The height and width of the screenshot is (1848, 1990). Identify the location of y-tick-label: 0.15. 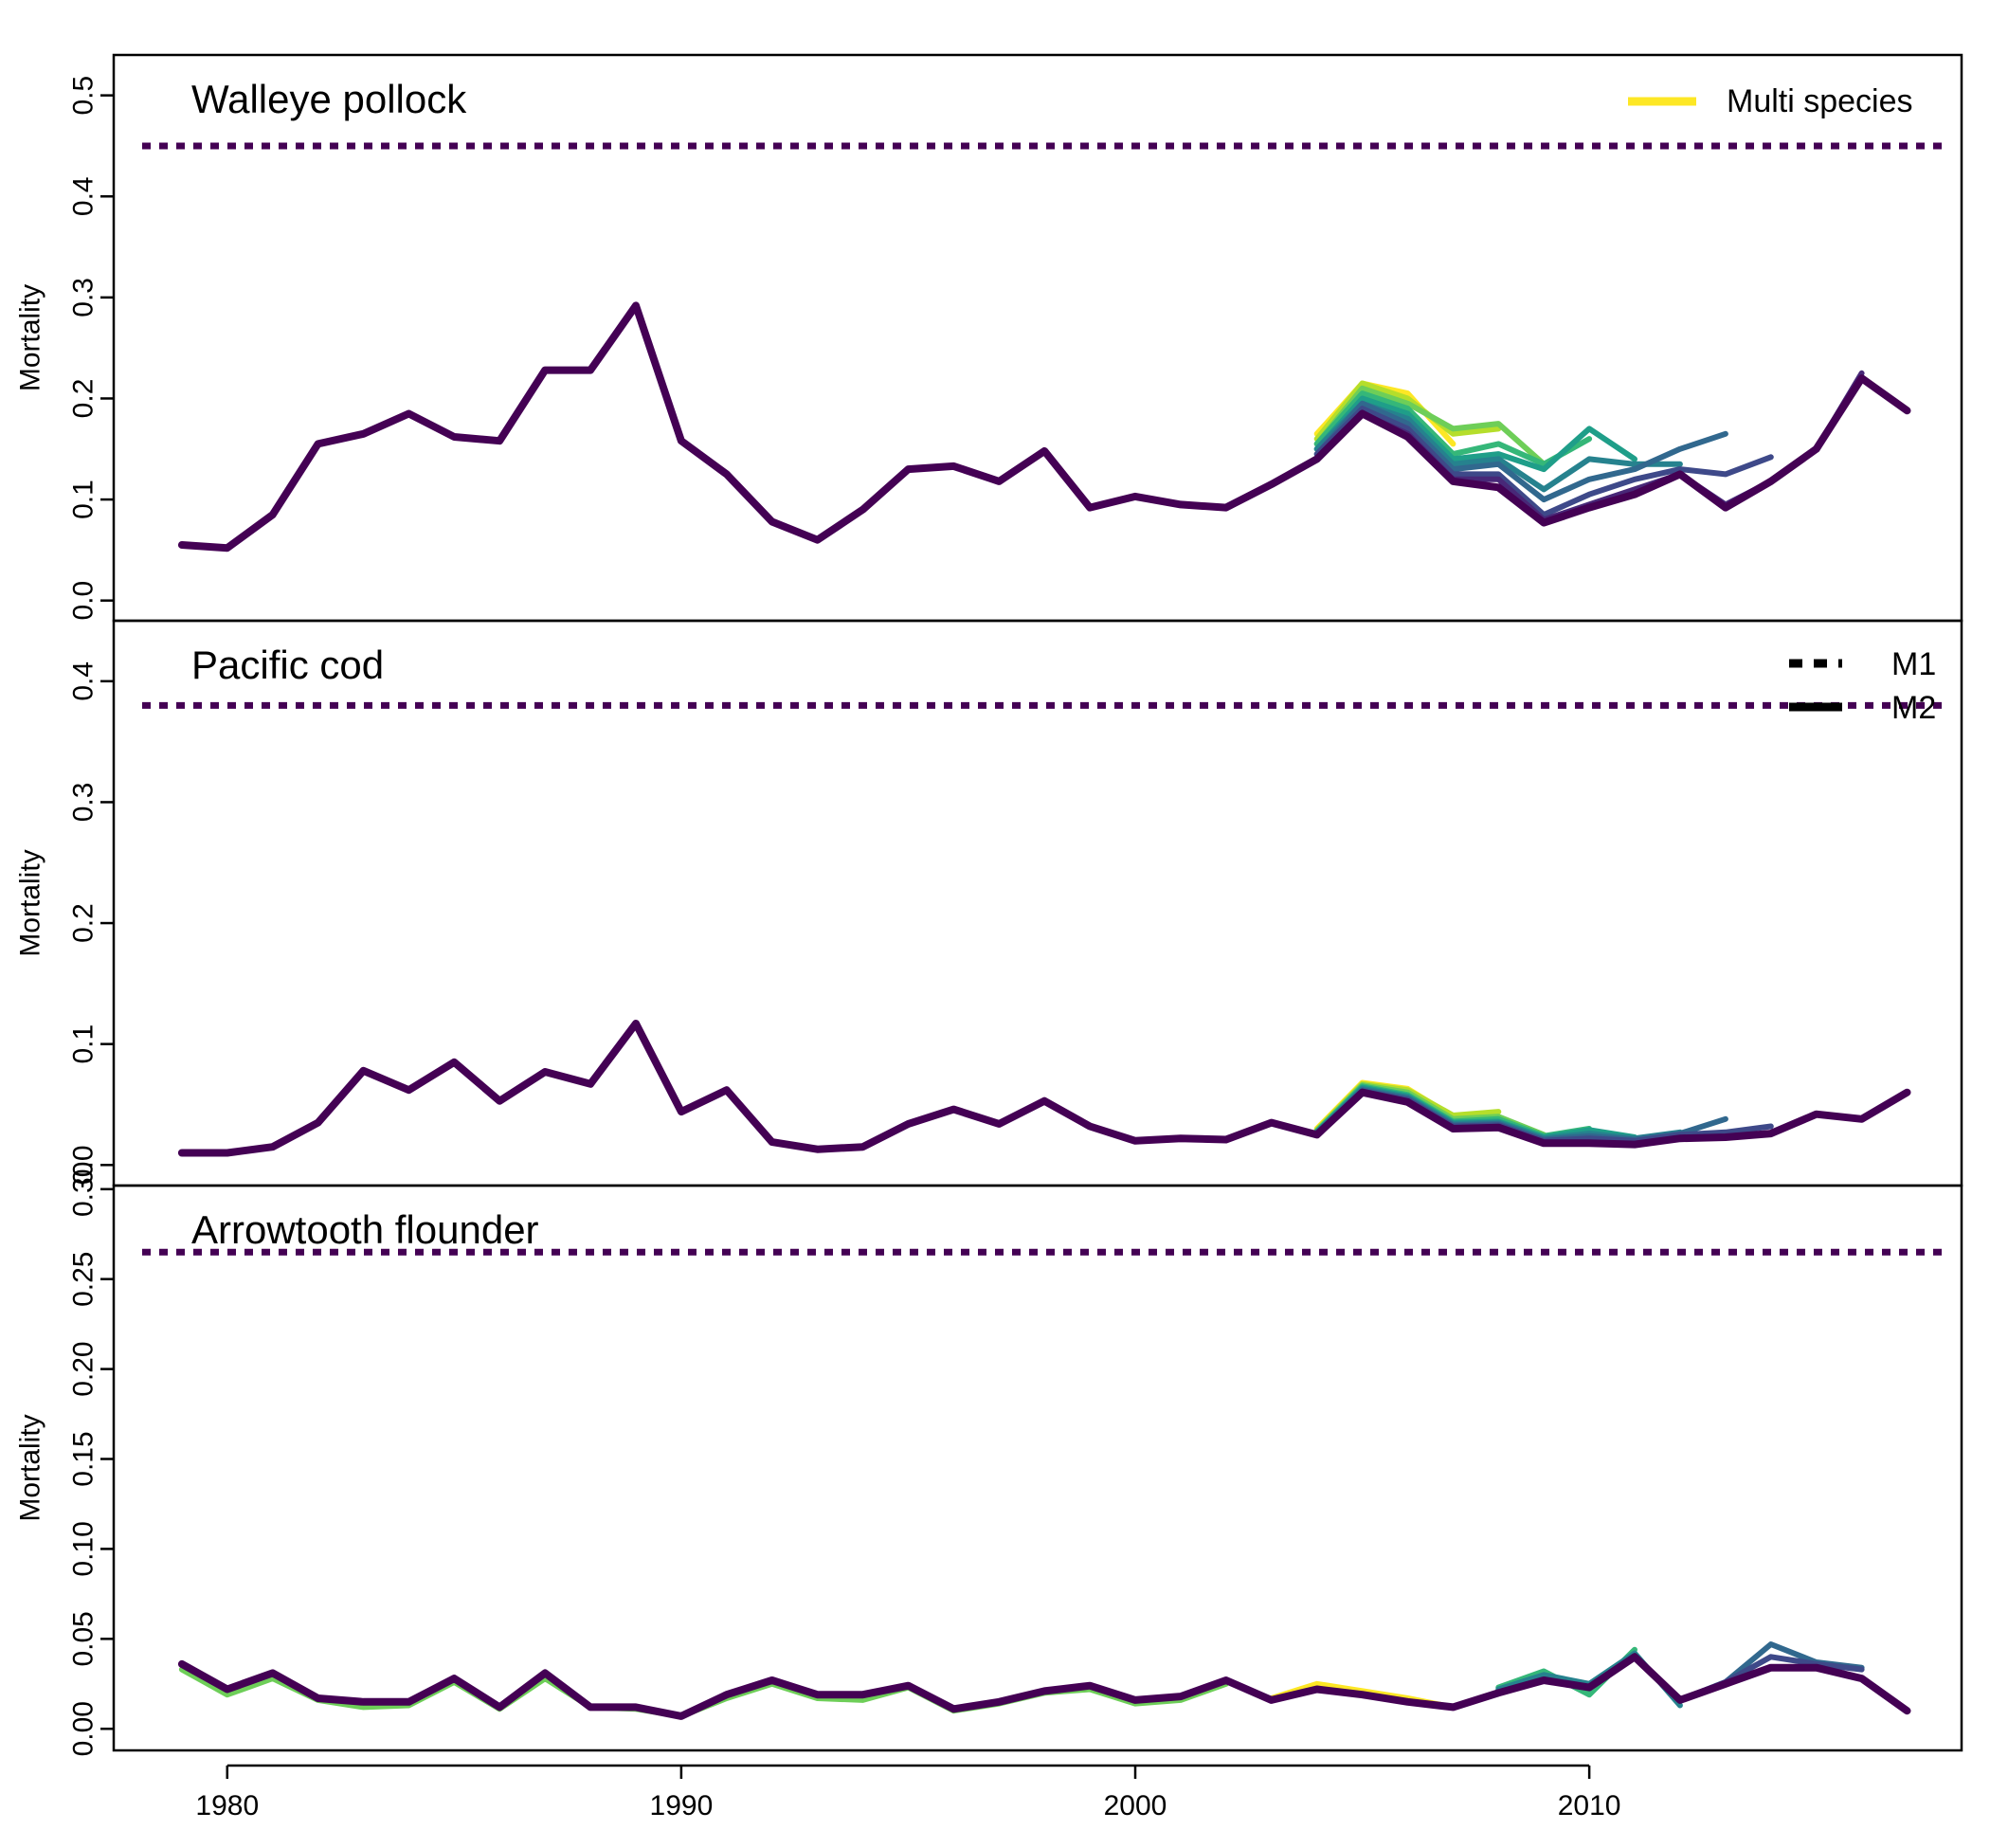
(84, 1459).